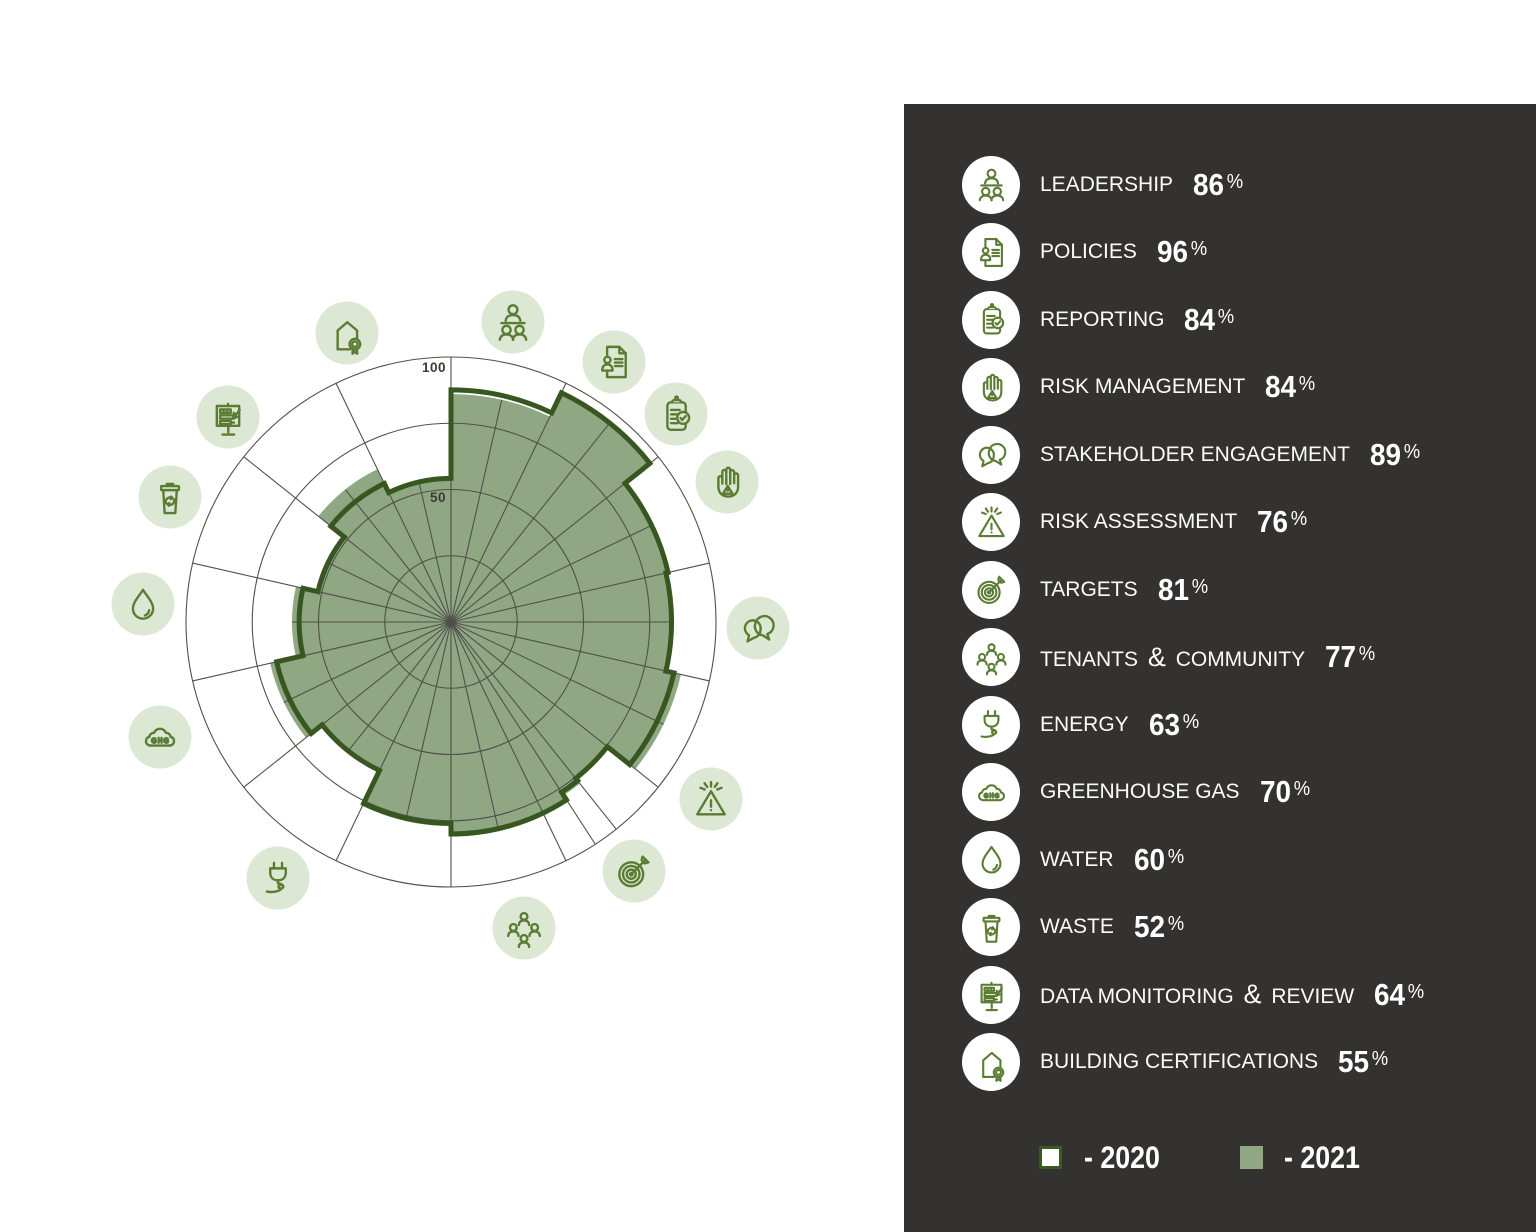 The height and width of the screenshot is (1232, 1536). I want to click on svg-text: 50, so click(438, 497).